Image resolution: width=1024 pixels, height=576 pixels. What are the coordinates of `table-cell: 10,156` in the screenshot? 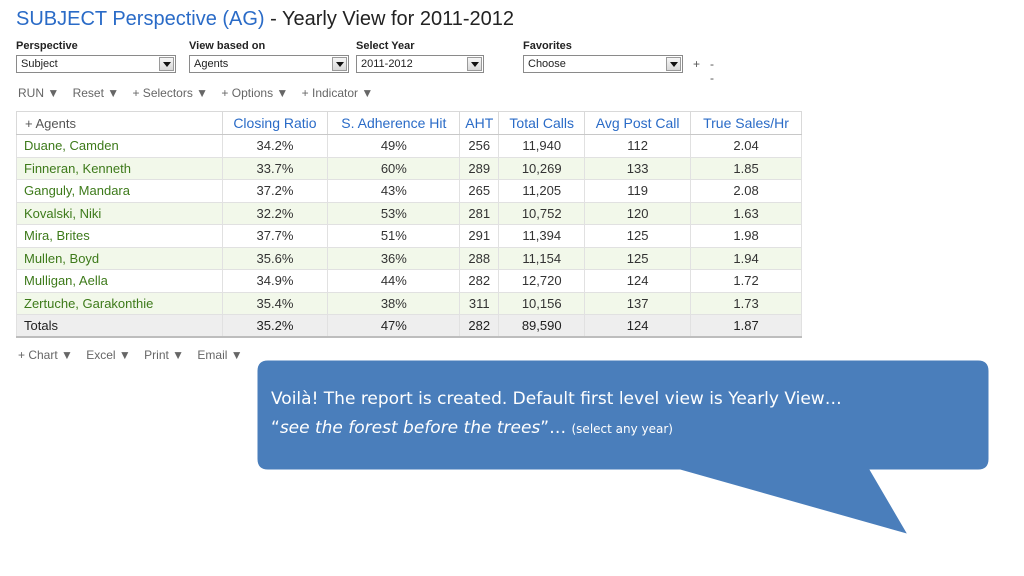 It's located at (542, 303).